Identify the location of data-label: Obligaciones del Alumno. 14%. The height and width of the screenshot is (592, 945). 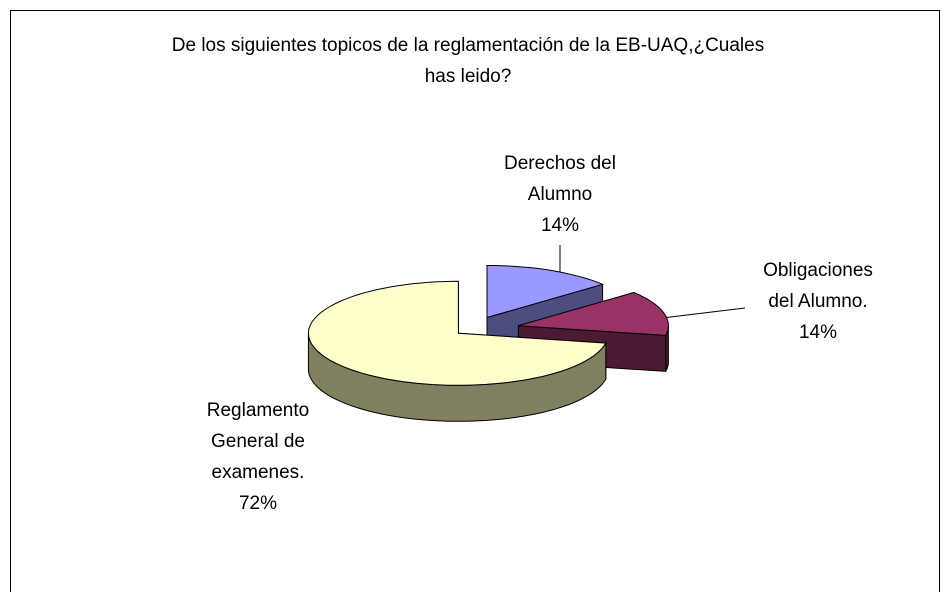
(818, 301).